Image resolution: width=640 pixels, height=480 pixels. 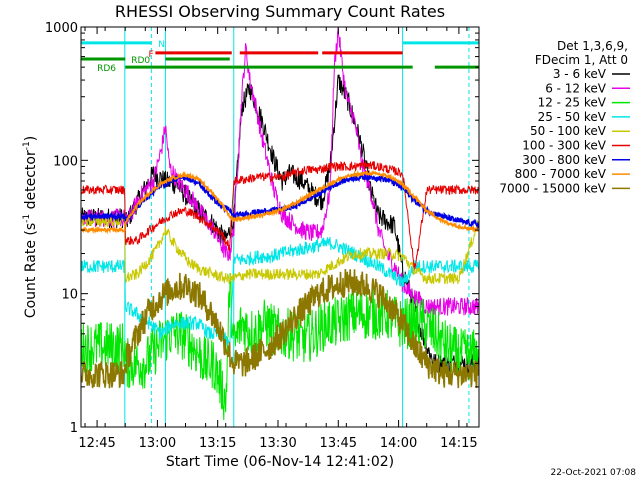 I want to click on series-line-100-300-kev, so click(x=280, y=214).